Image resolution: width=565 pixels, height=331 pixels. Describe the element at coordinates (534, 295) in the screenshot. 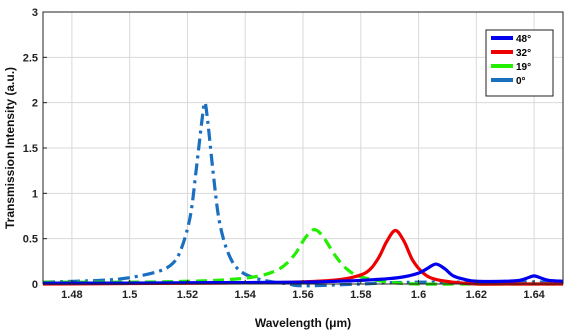

I see `x-tick-label: 1.64` at that location.